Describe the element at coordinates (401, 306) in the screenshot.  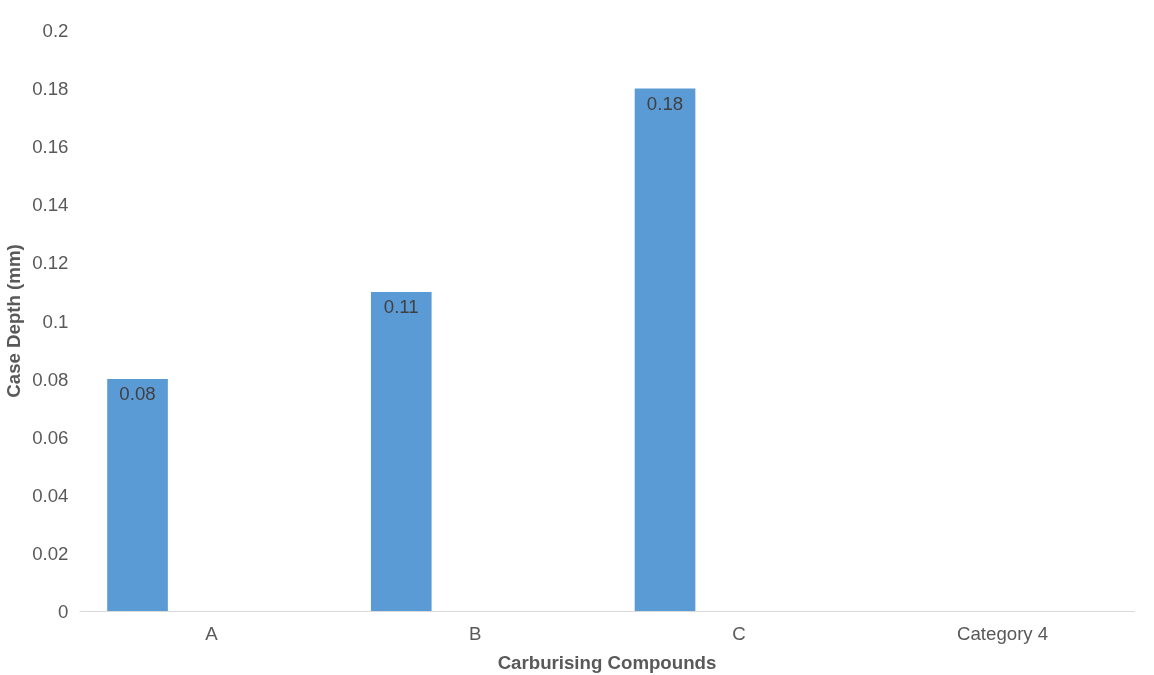
I see `data-label: 0.11` at that location.